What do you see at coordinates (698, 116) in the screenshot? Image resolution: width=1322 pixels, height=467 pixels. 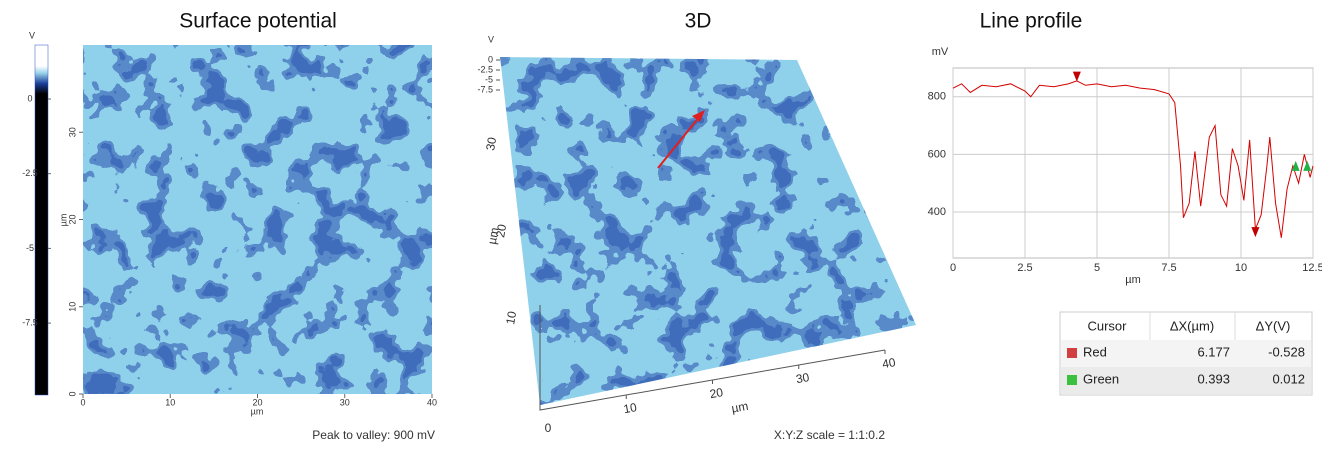 I see `arrow-head` at bounding box center [698, 116].